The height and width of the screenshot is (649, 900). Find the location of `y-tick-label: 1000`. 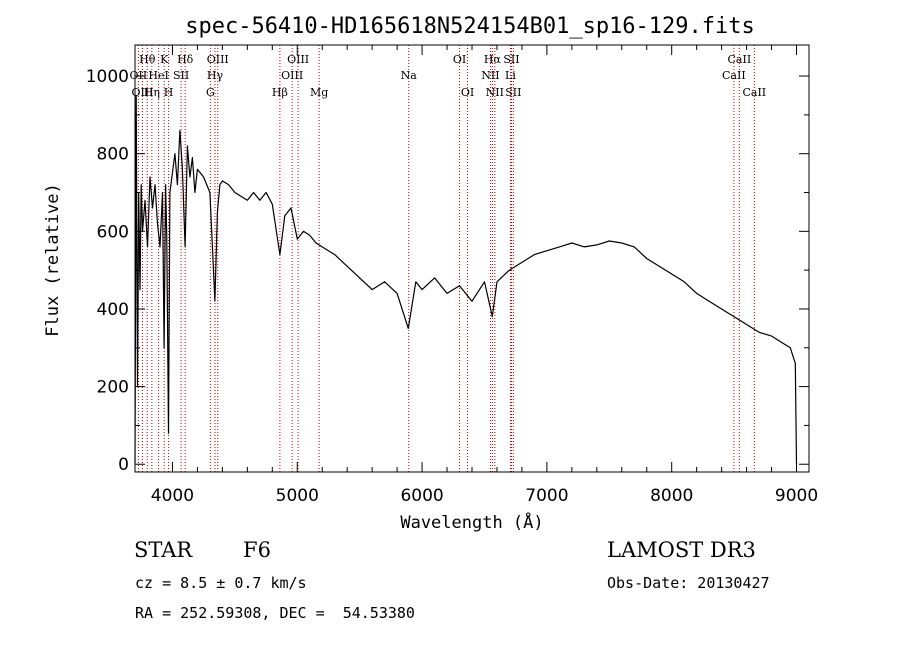

y-tick-label: 1000 is located at coordinates (107, 77).